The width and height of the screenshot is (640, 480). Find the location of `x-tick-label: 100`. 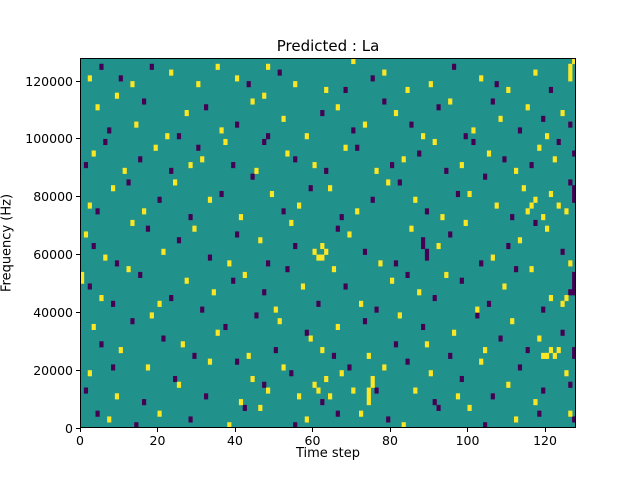

x-tick-label: 100 is located at coordinates (467, 440).